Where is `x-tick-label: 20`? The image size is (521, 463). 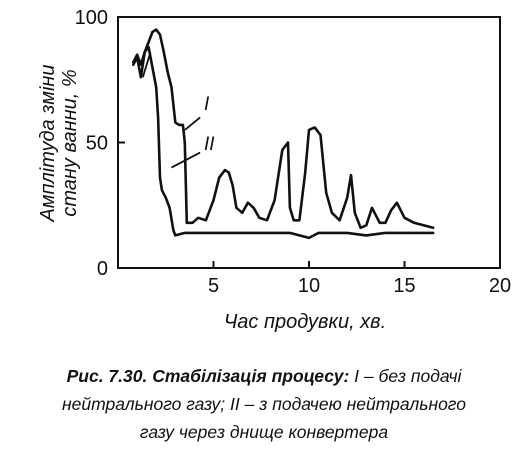
x-tick-label: 20 is located at coordinates (500, 286).